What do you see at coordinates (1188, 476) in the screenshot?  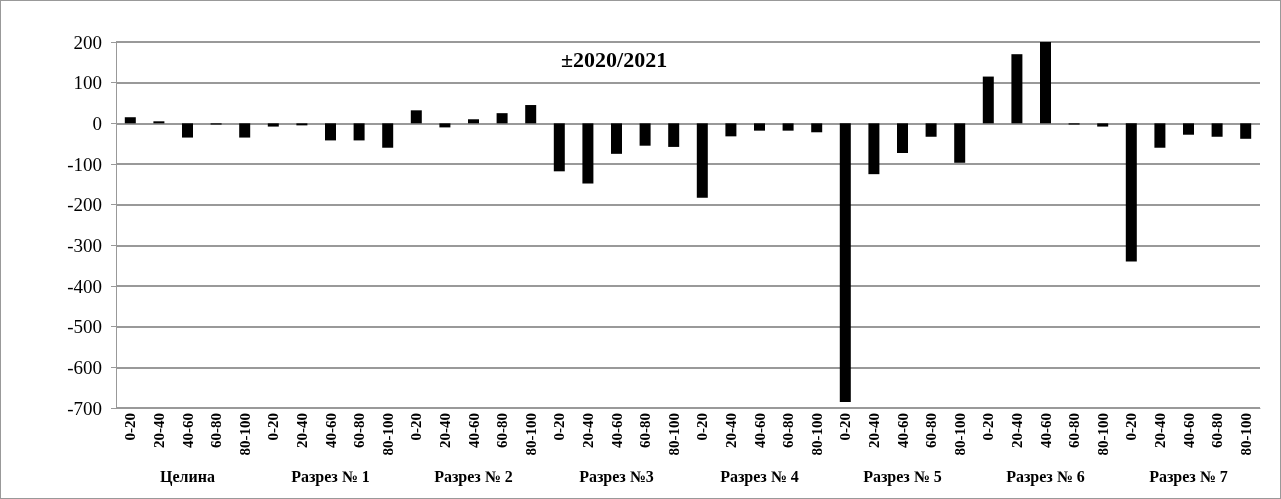 I see `text: Разрез № 7` at bounding box center [1188, 476].